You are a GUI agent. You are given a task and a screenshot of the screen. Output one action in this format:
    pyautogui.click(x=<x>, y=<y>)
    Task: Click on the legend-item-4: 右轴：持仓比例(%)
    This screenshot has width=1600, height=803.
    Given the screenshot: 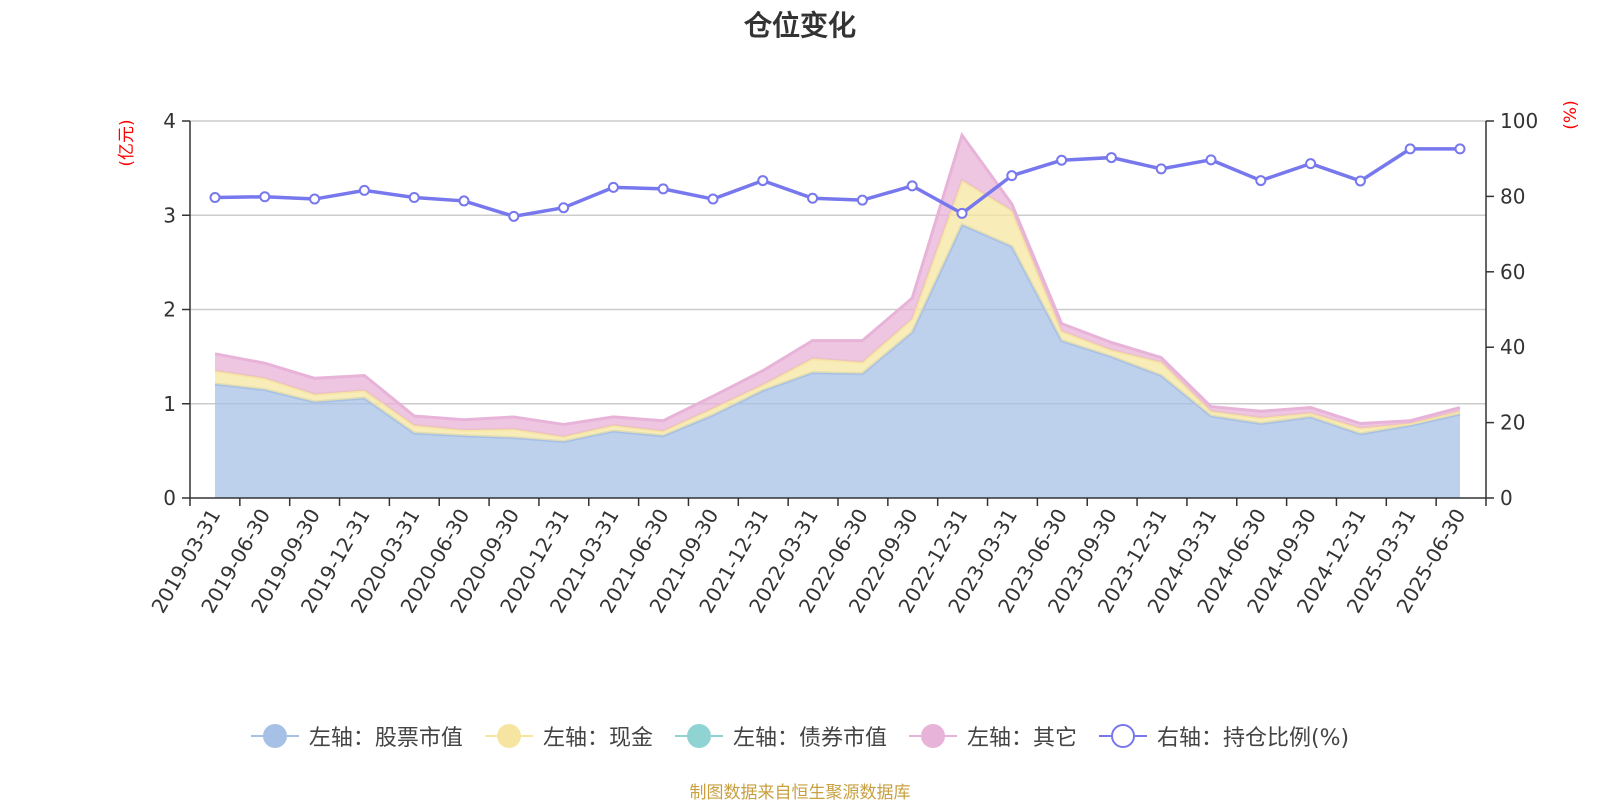 What is the action you would take?
    pyautogui.click(x=1224, y=736)
    